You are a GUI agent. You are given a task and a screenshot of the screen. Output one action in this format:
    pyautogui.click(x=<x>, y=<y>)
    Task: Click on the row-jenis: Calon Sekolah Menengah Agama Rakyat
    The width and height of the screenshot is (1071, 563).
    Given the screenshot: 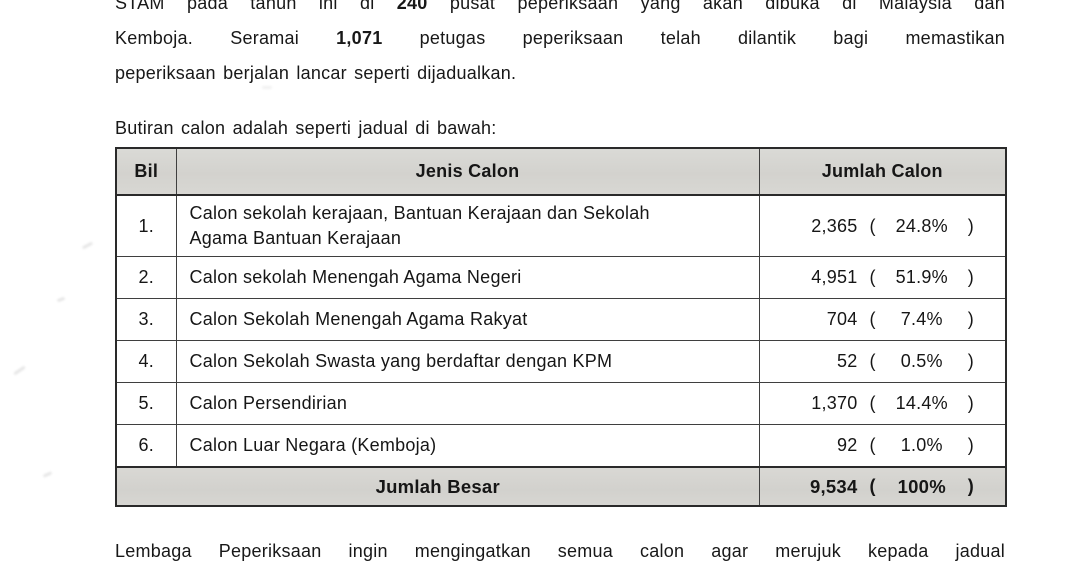 What is the action you would take?
    pyautogui.click(x=467, y=319)
    